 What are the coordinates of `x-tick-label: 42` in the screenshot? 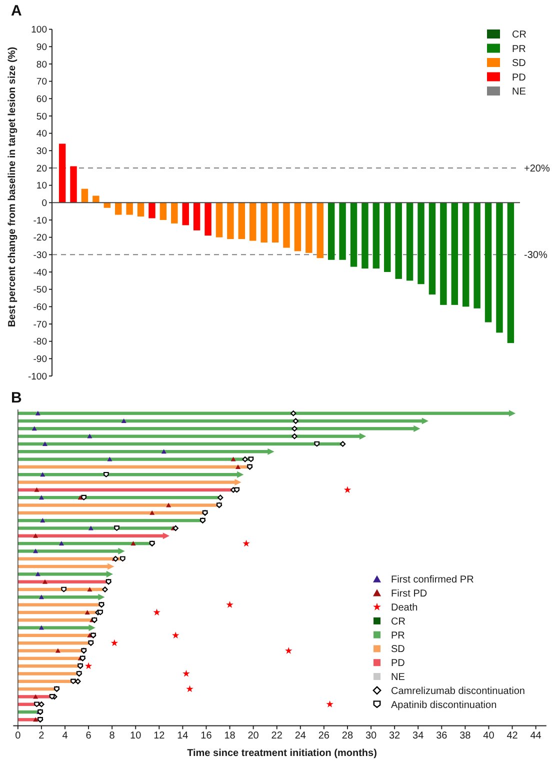 It's located at (512, 736).